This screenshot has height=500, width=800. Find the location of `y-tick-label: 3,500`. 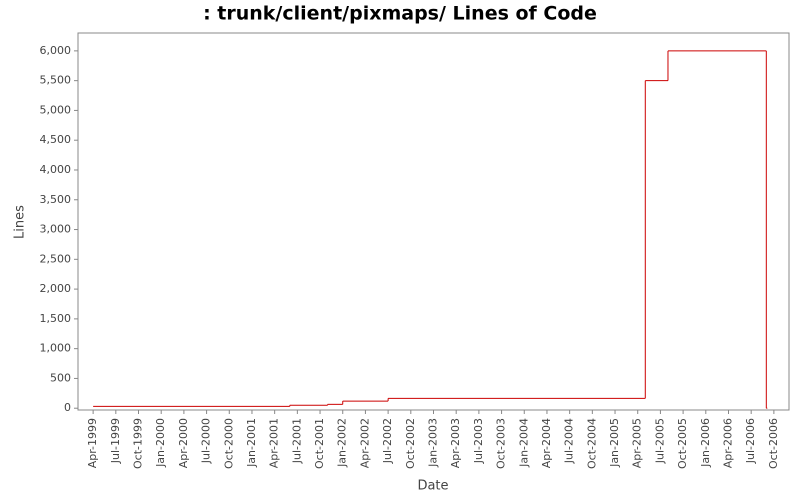

y-tick-label: 3,500 is located at coordinates (56, 199).